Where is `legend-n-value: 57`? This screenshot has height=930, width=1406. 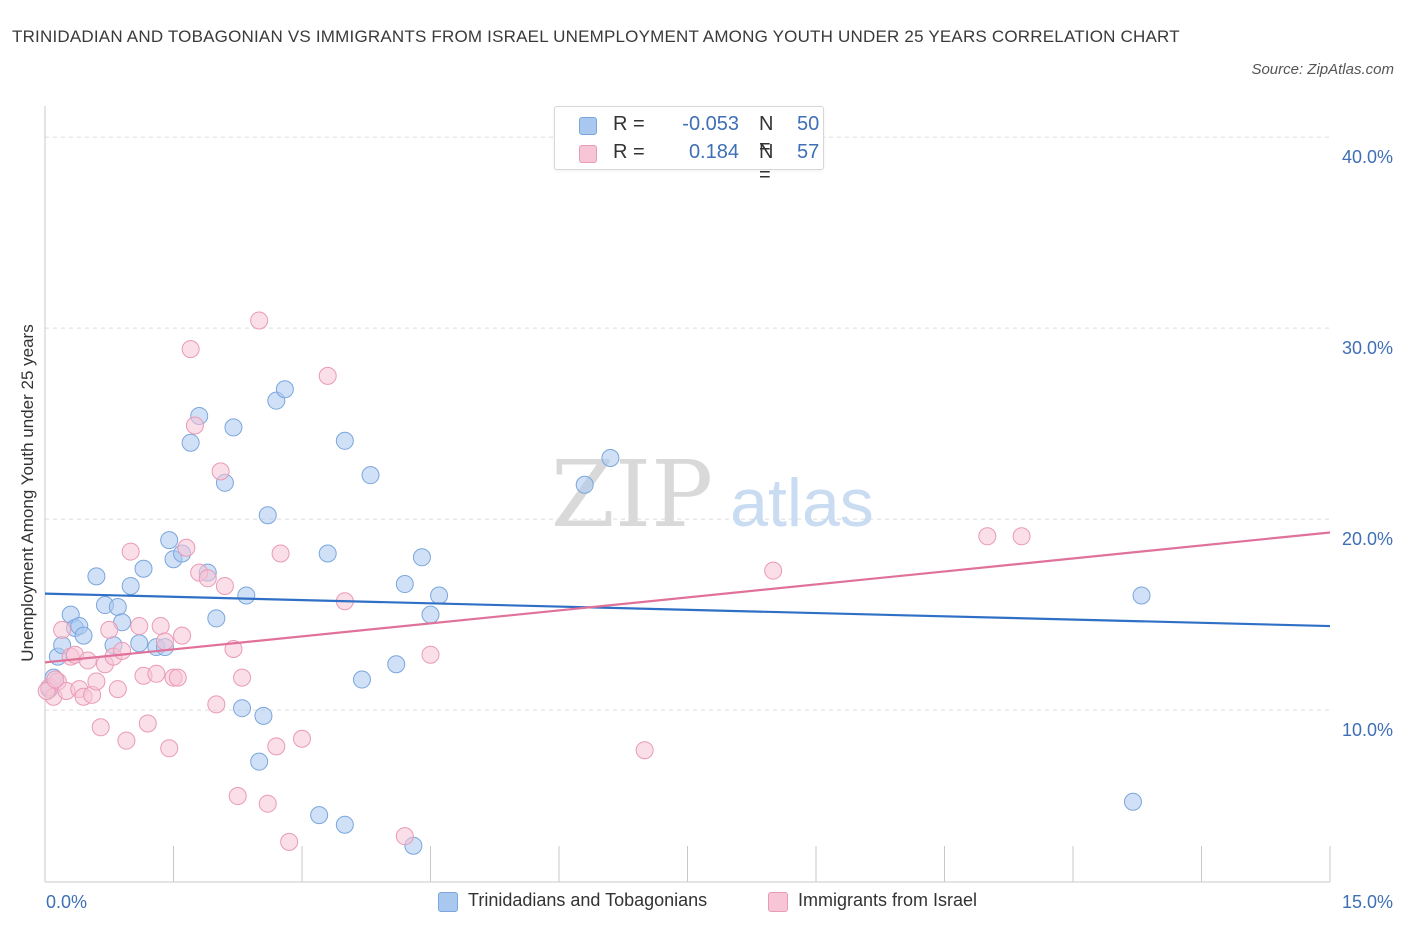
legend-n-value: 57 is located at coordinates (808, 152).